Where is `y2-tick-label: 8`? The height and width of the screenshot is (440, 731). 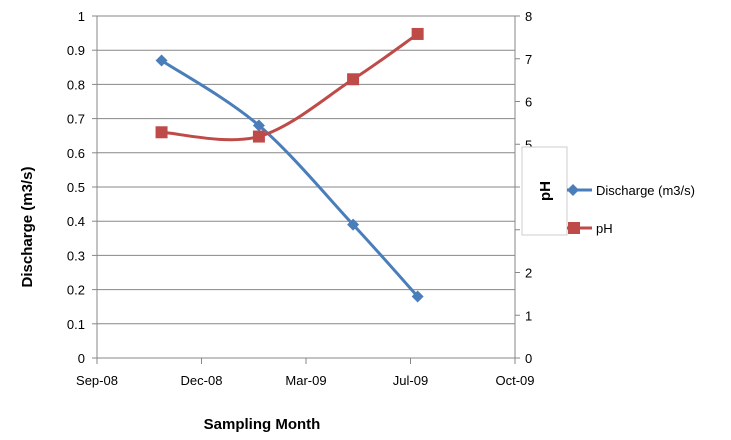 y2-tick-label: 8 is located at coordinates (528, 16).